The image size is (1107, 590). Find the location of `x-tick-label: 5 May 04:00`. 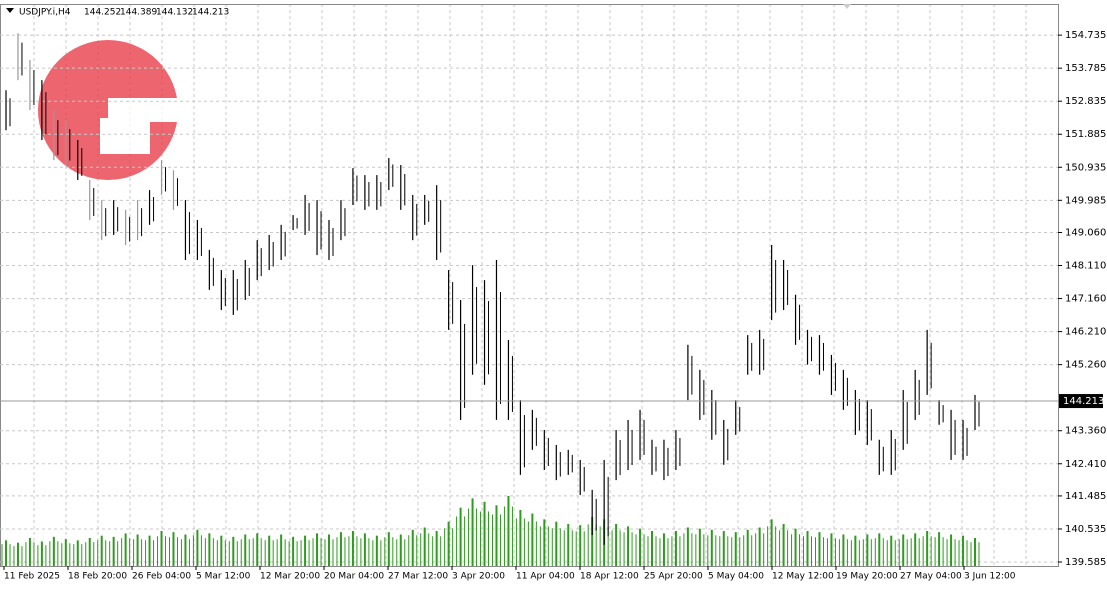

x-tick-label: 5 May 04:00 is located at coordinates (736, 577).